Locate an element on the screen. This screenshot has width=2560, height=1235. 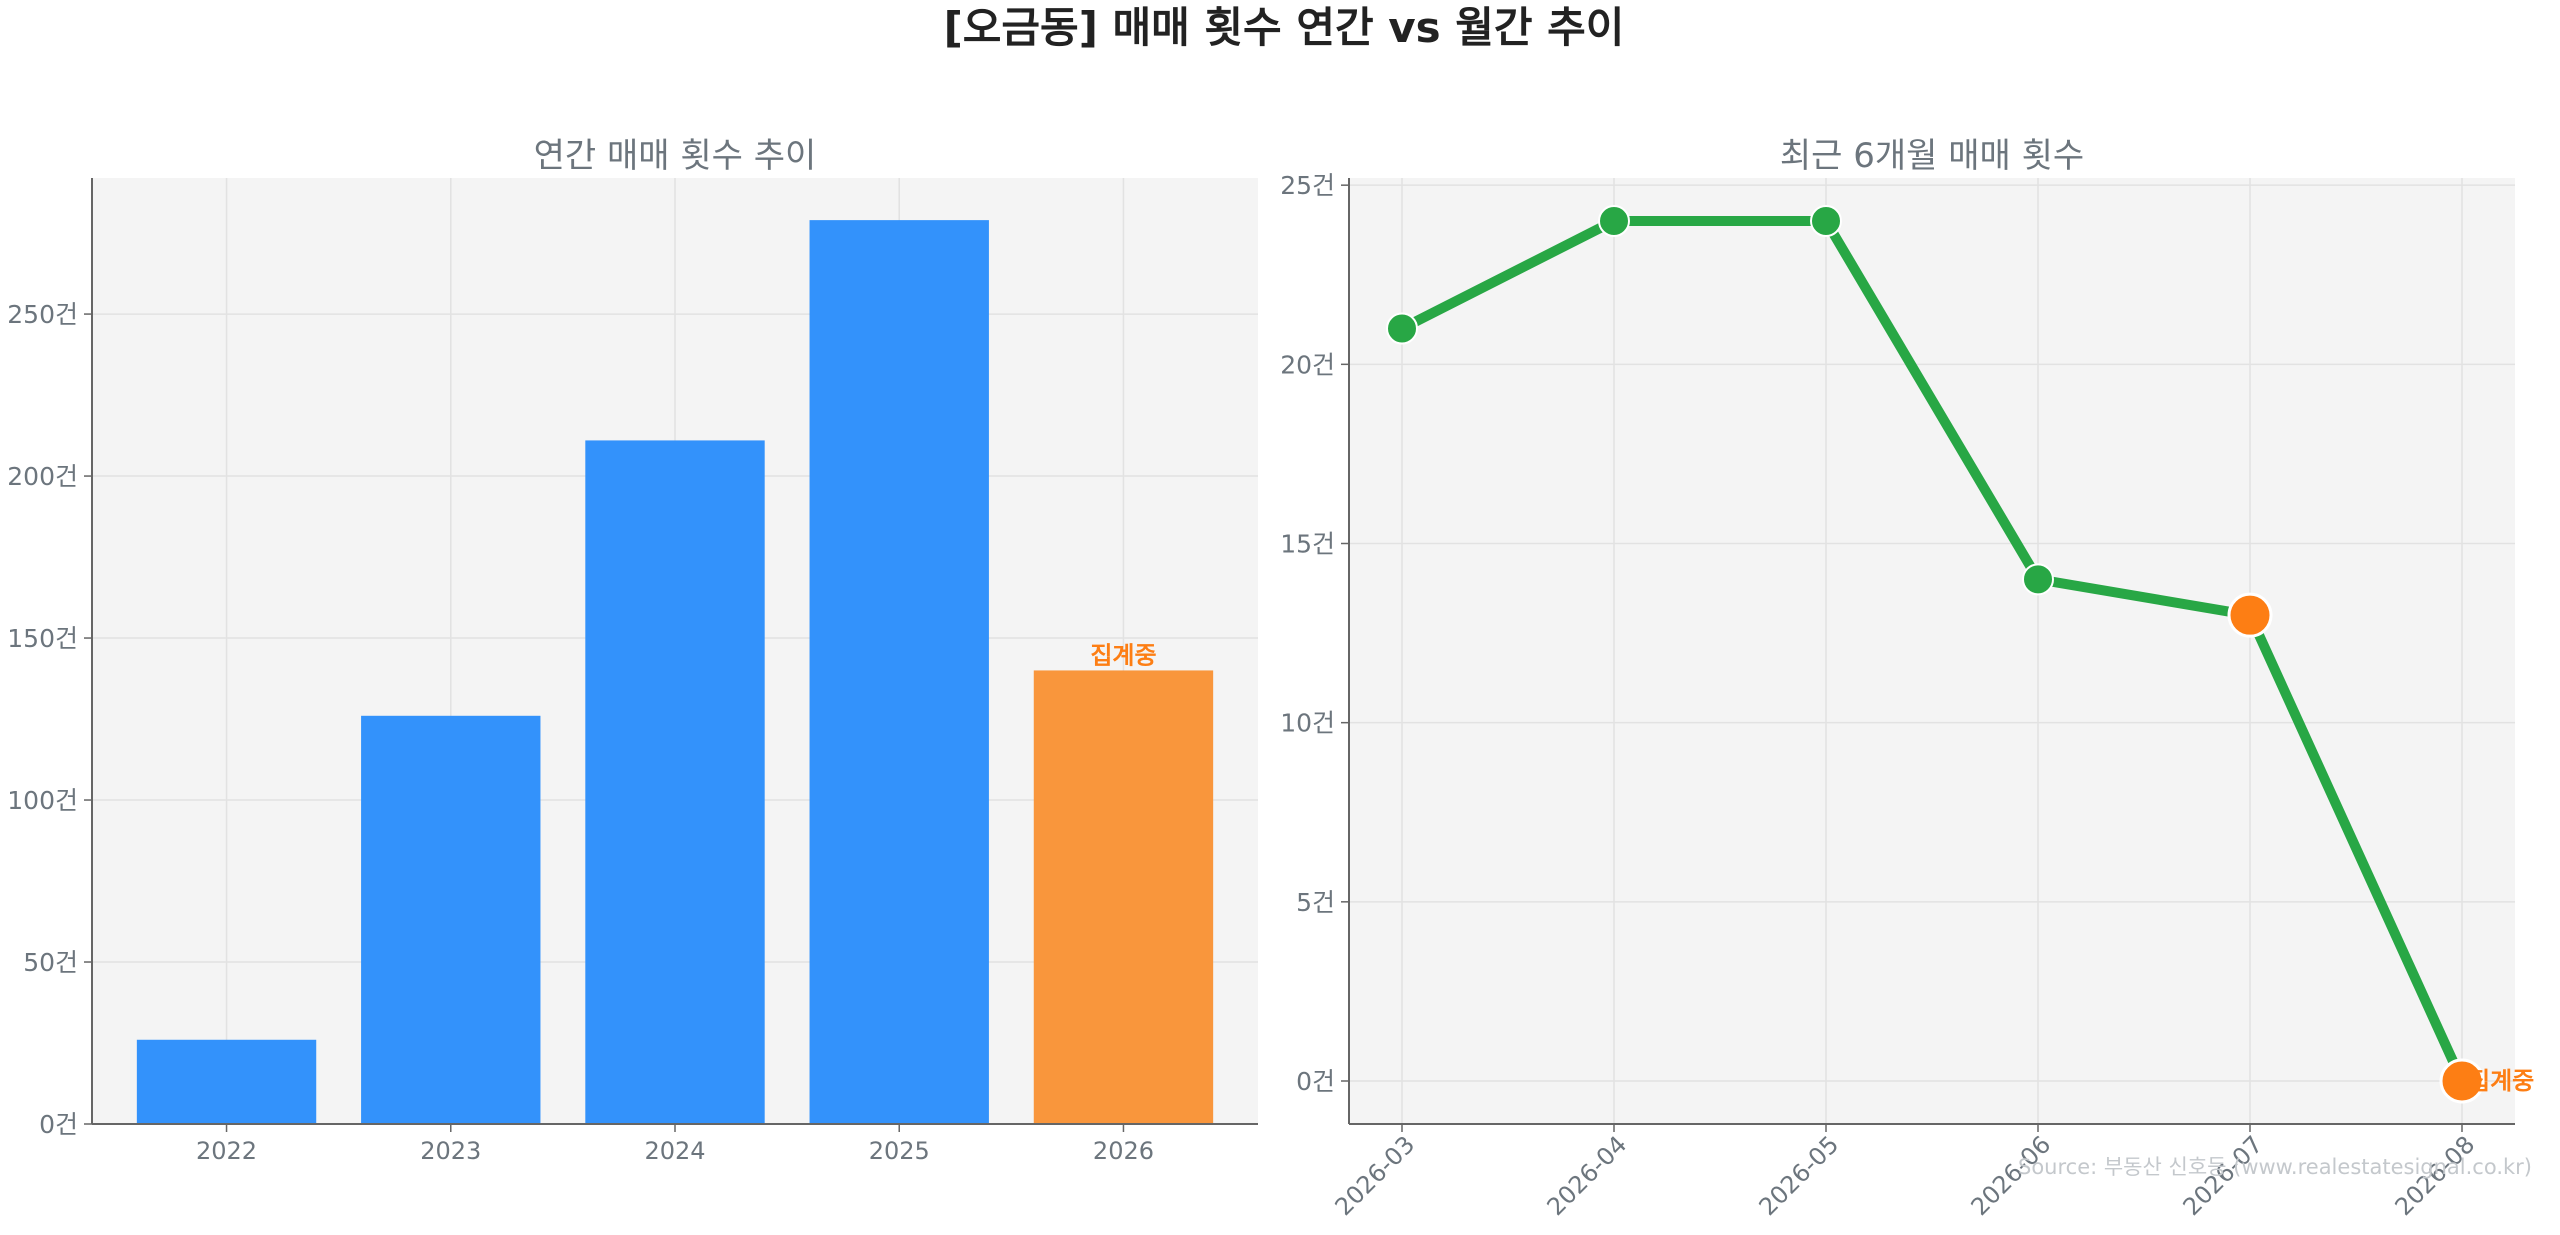
figure-title: [오금동] 매매 횟수 연간 vs 월간 추이 is located at coordinates (1284, 27).